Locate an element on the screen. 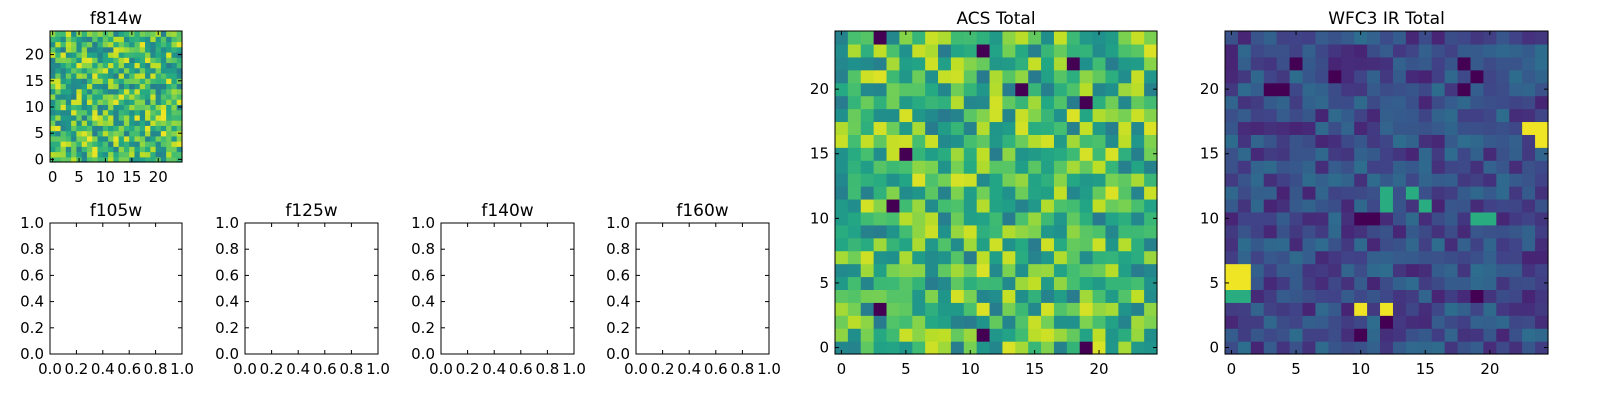  y-tick-label: 5 is located at coordinates (1214, 283).